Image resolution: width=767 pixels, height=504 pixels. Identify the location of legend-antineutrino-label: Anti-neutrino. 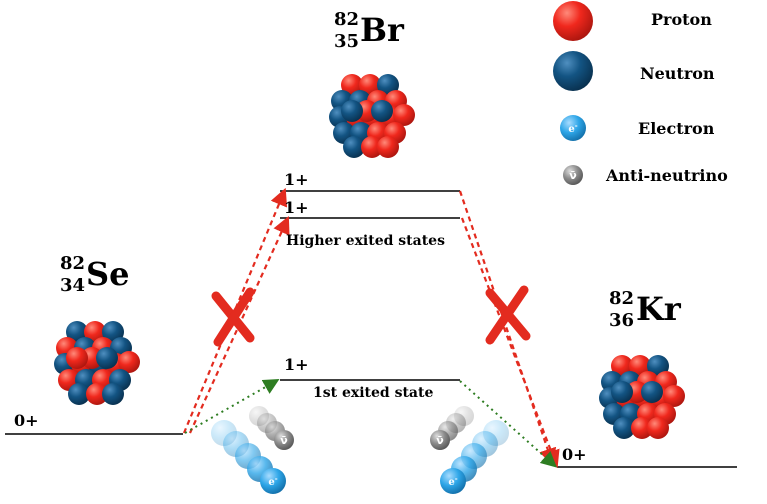
(666, 175).